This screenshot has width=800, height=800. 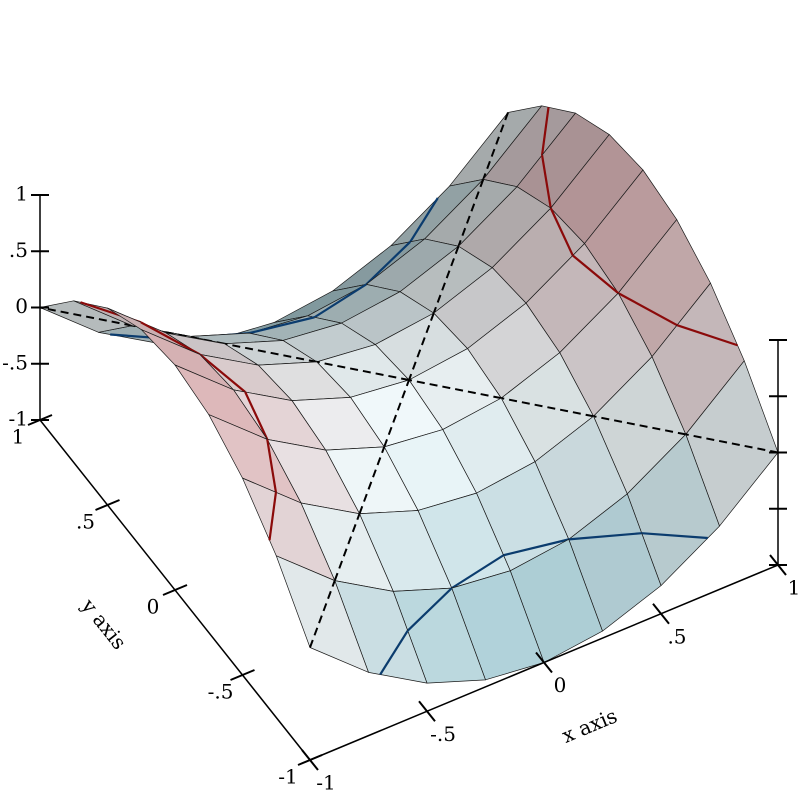 I want to click on z-tick-label: .5, so click(x=18, y=250).